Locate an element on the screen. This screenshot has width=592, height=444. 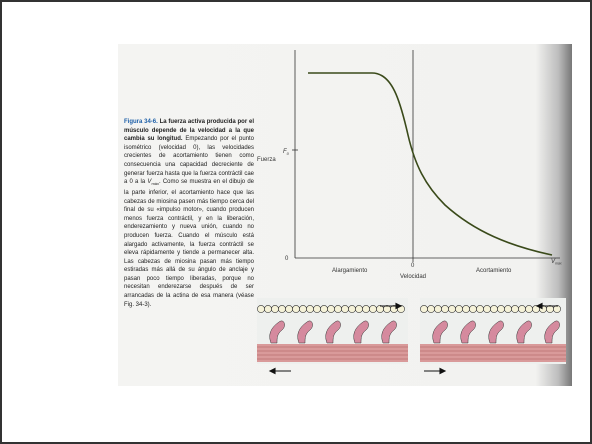
f0-symbol: F is located at coordinates (285, 152).